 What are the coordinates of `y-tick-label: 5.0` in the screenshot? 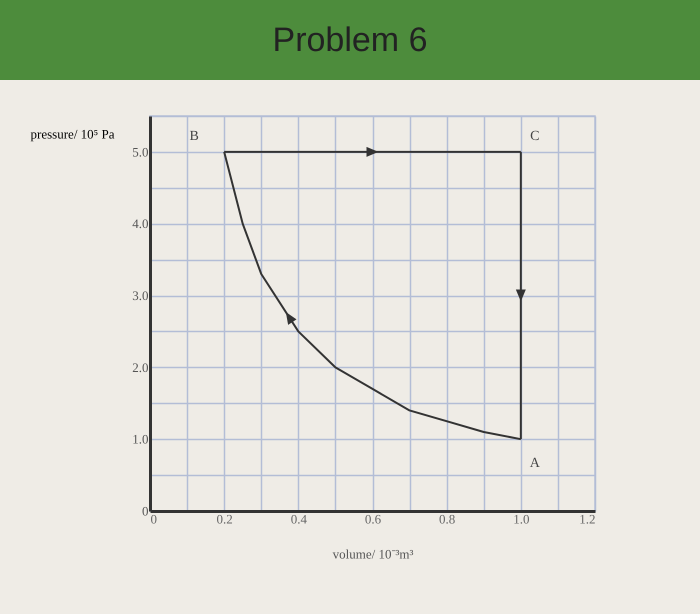 It's located at (140, 152).